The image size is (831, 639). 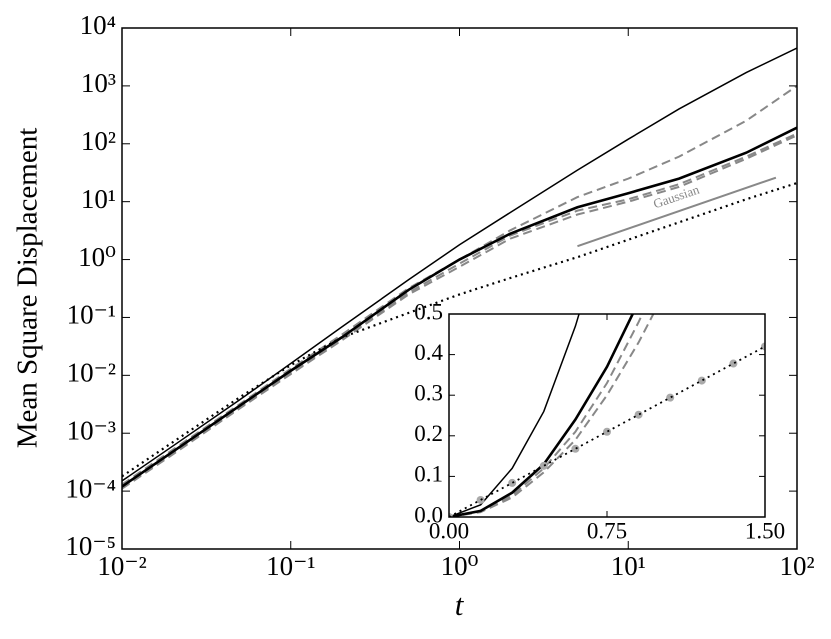 I want to click on y-tick-label: 10⁻⁵, so click(x=90, y=546).